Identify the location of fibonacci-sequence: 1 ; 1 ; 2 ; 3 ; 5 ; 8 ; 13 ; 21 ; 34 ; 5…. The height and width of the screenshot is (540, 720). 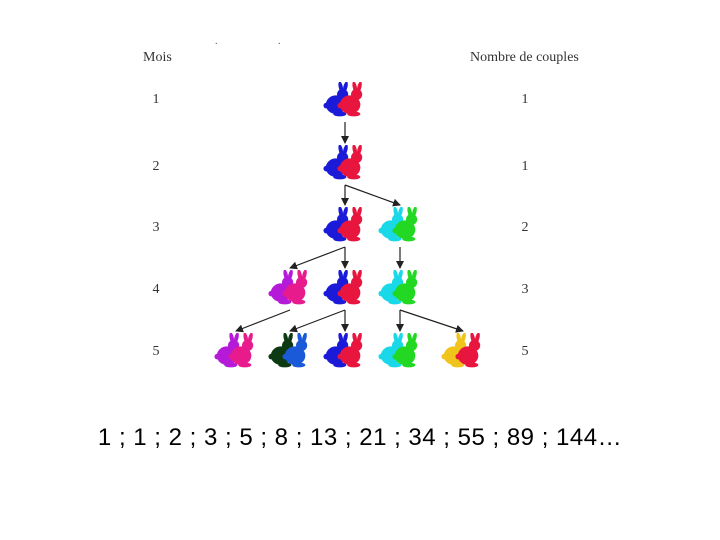
(360, 437).